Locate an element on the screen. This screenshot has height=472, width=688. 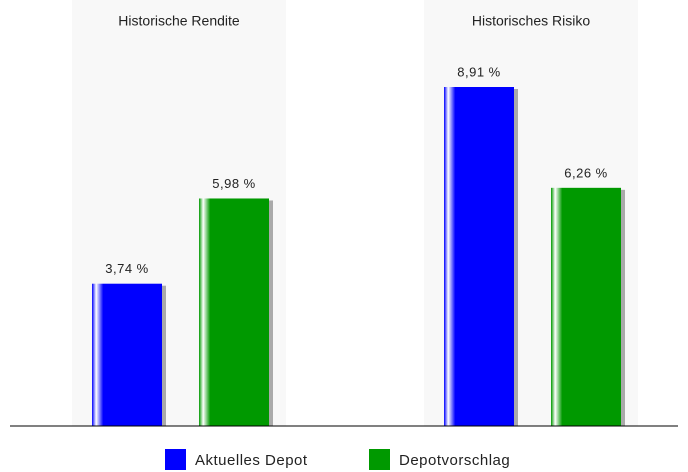
value-label: 3,74 % is located at coordinates (126, 268).